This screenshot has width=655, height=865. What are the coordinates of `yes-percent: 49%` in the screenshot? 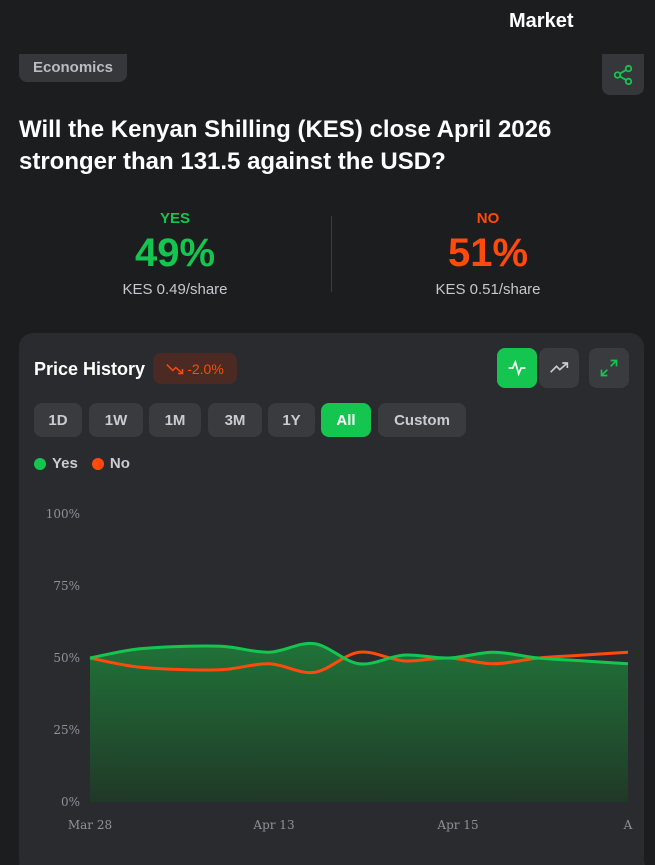 It's located at (175, 253).